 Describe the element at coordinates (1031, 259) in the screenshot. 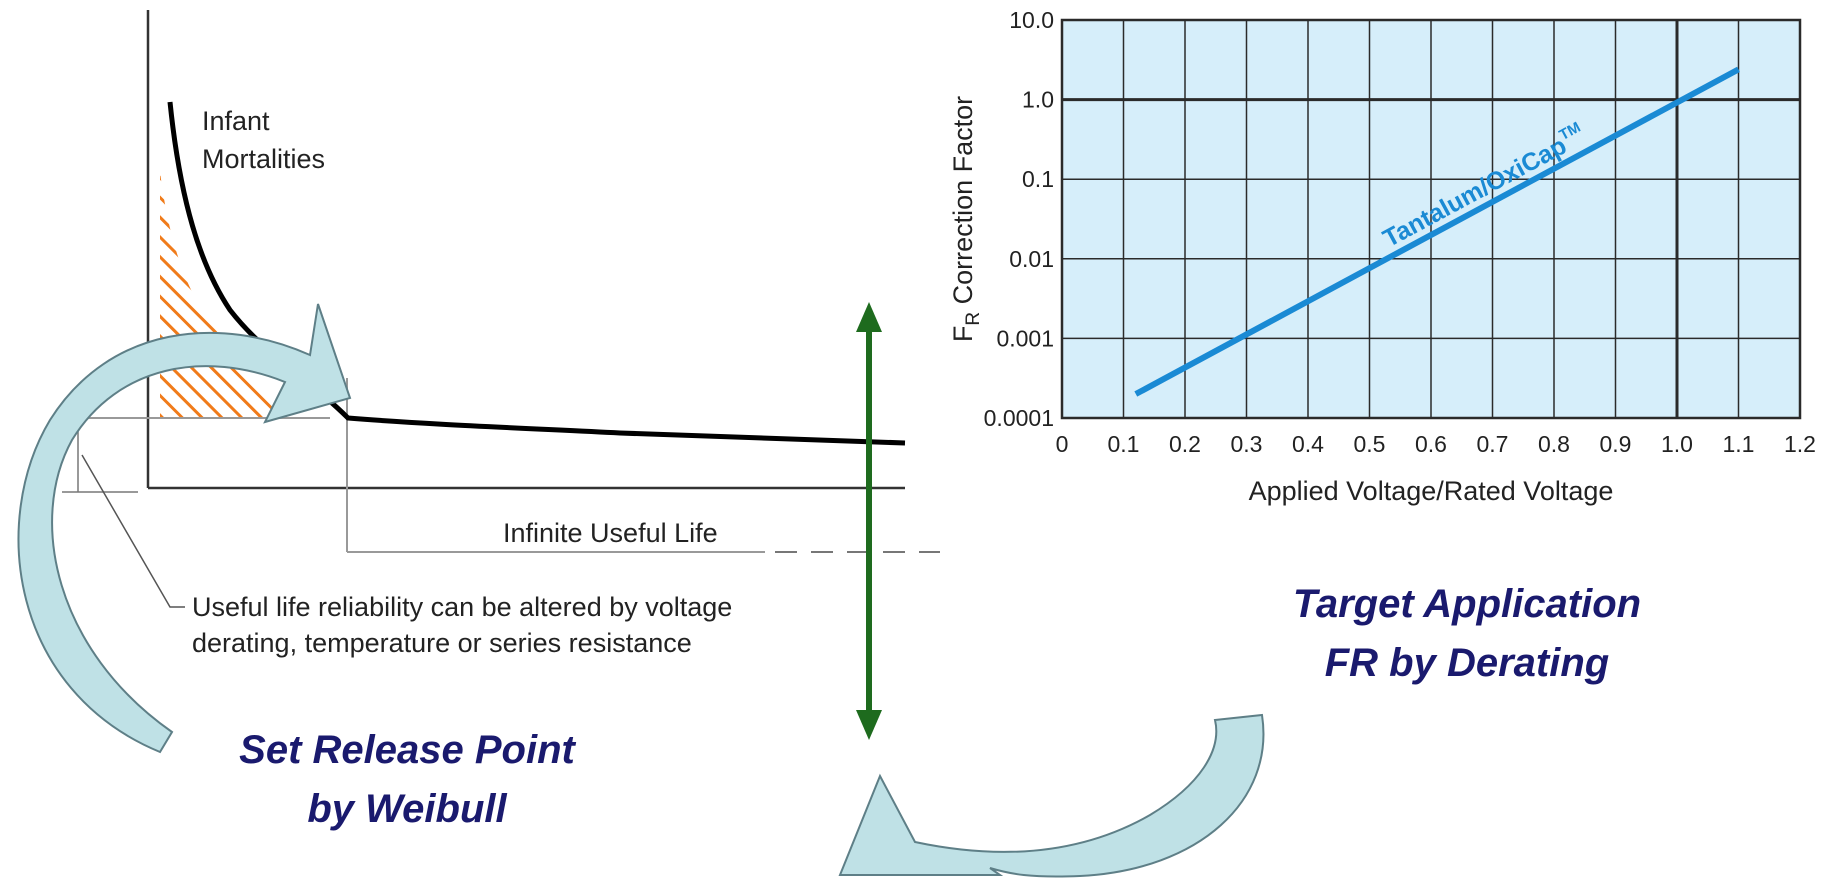

I see `y-tick-label: 0.01` at that location.